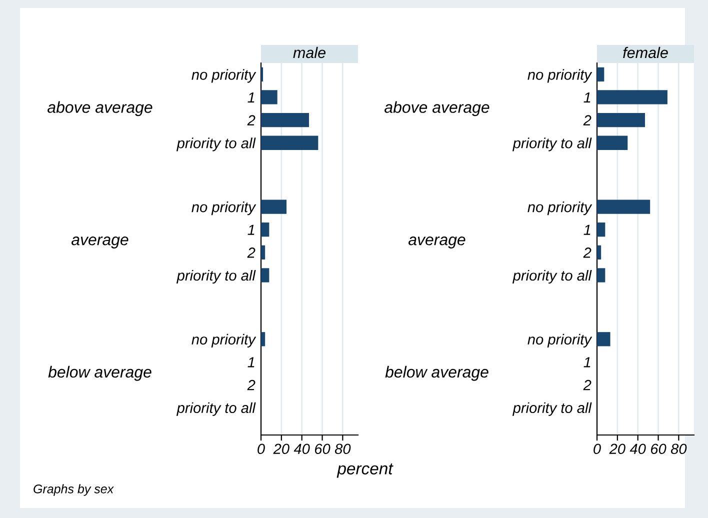 This screenshot has height=518, width=708. What do you see at coordinates (309, 52) in the screenshot?
I see `chart-title: male` at bounding box center [309, 52].